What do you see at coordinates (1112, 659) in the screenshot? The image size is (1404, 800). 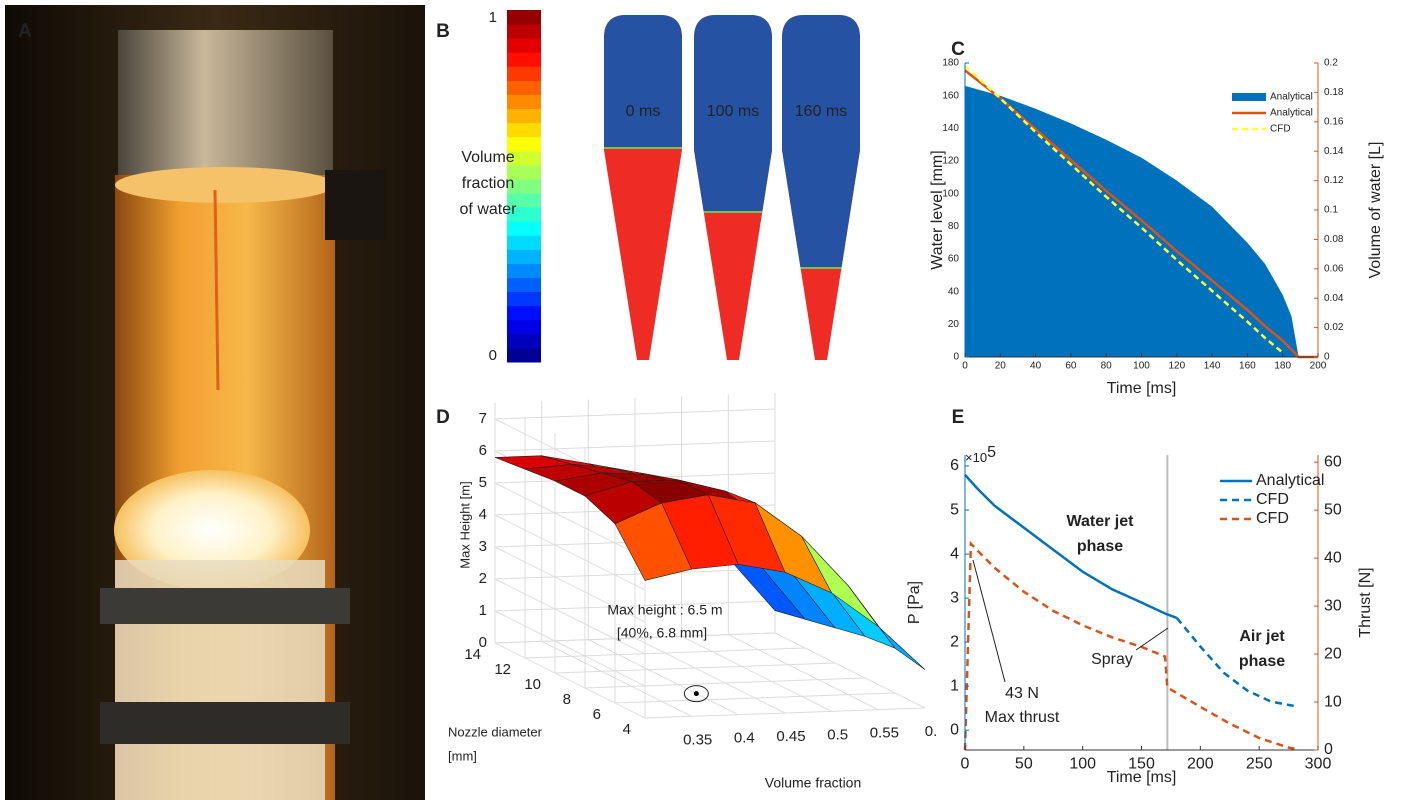 I see `annotation: Spray` at bounding box center [1112, 659].